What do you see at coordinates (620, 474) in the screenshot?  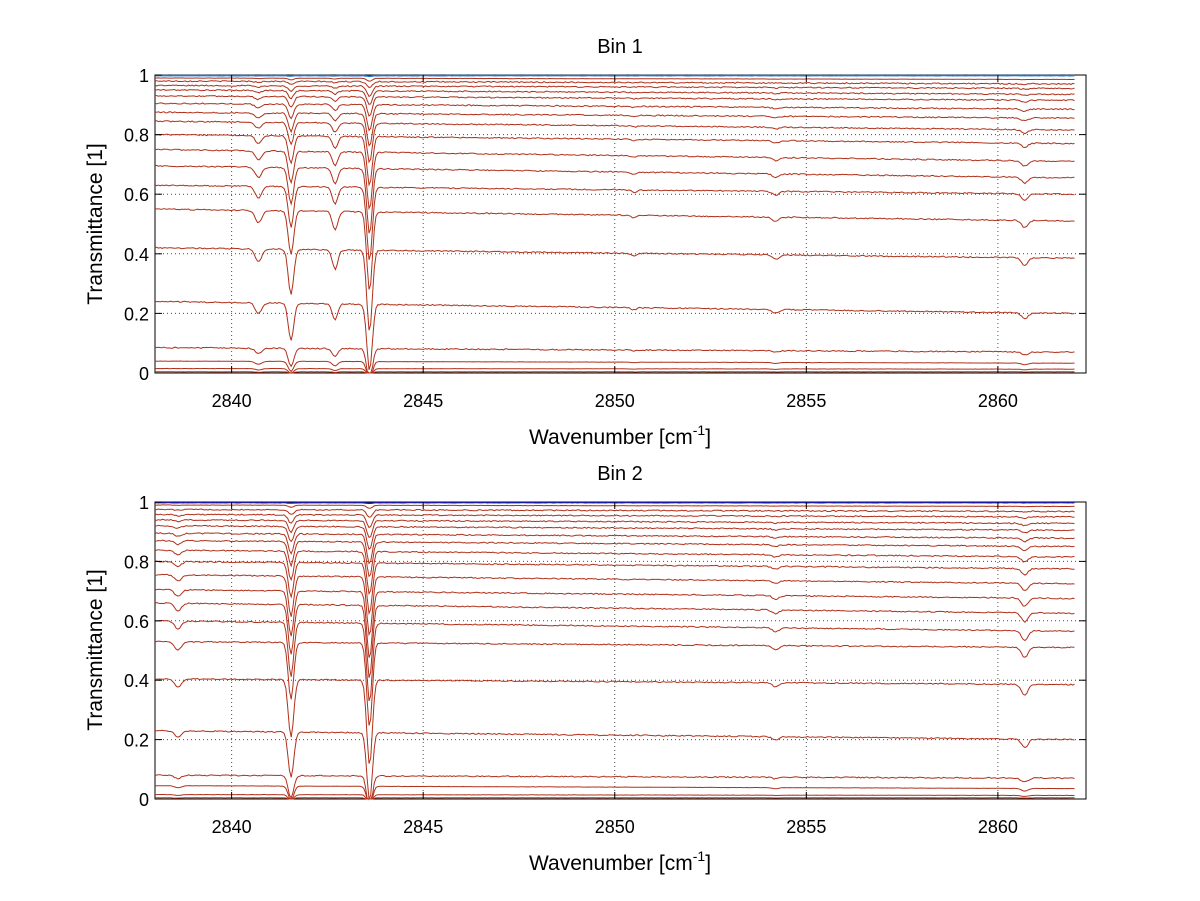 I see `chart-title: Bin 2` at bounding box center [620, 474].